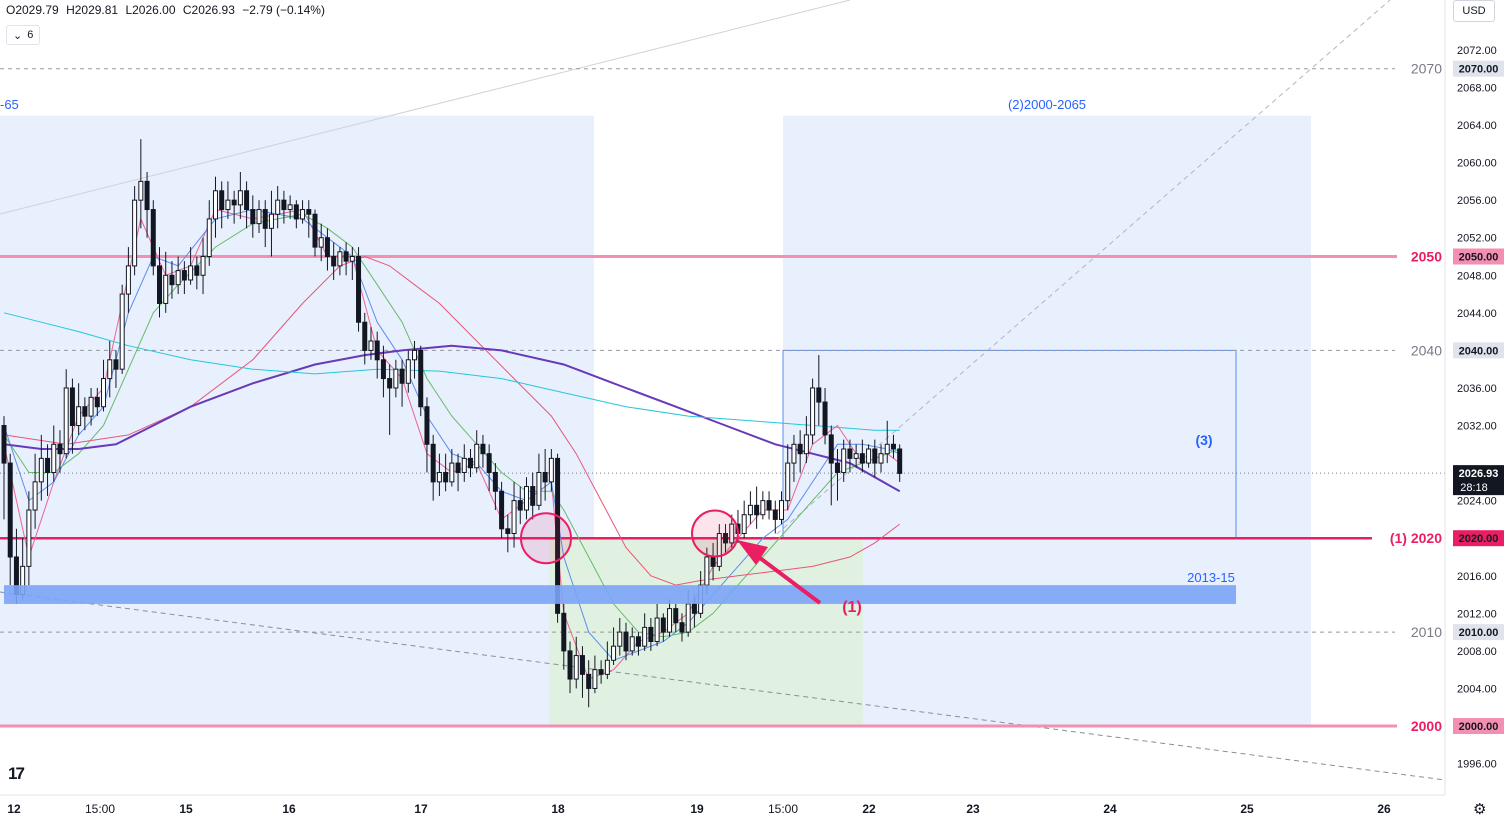 This screenshot has width=1510, height=820. I want to click on price-line-label: 2000, so click(1426, 726).